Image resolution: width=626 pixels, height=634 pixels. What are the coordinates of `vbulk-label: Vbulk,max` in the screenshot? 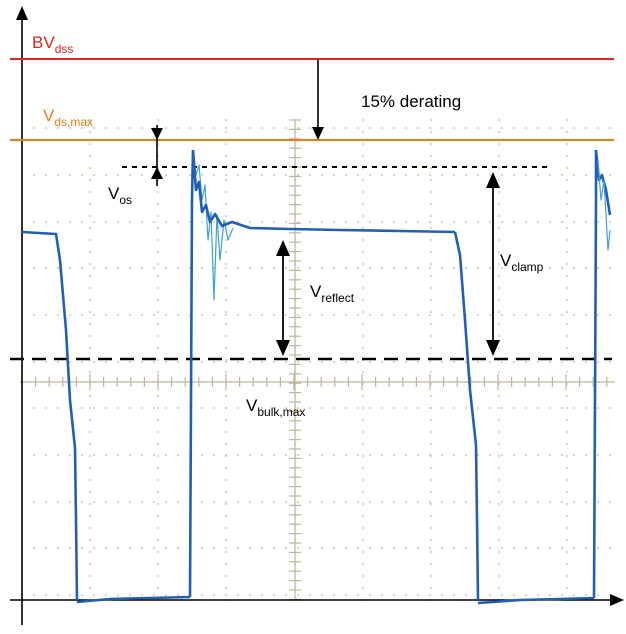 It's located at (275, 407).